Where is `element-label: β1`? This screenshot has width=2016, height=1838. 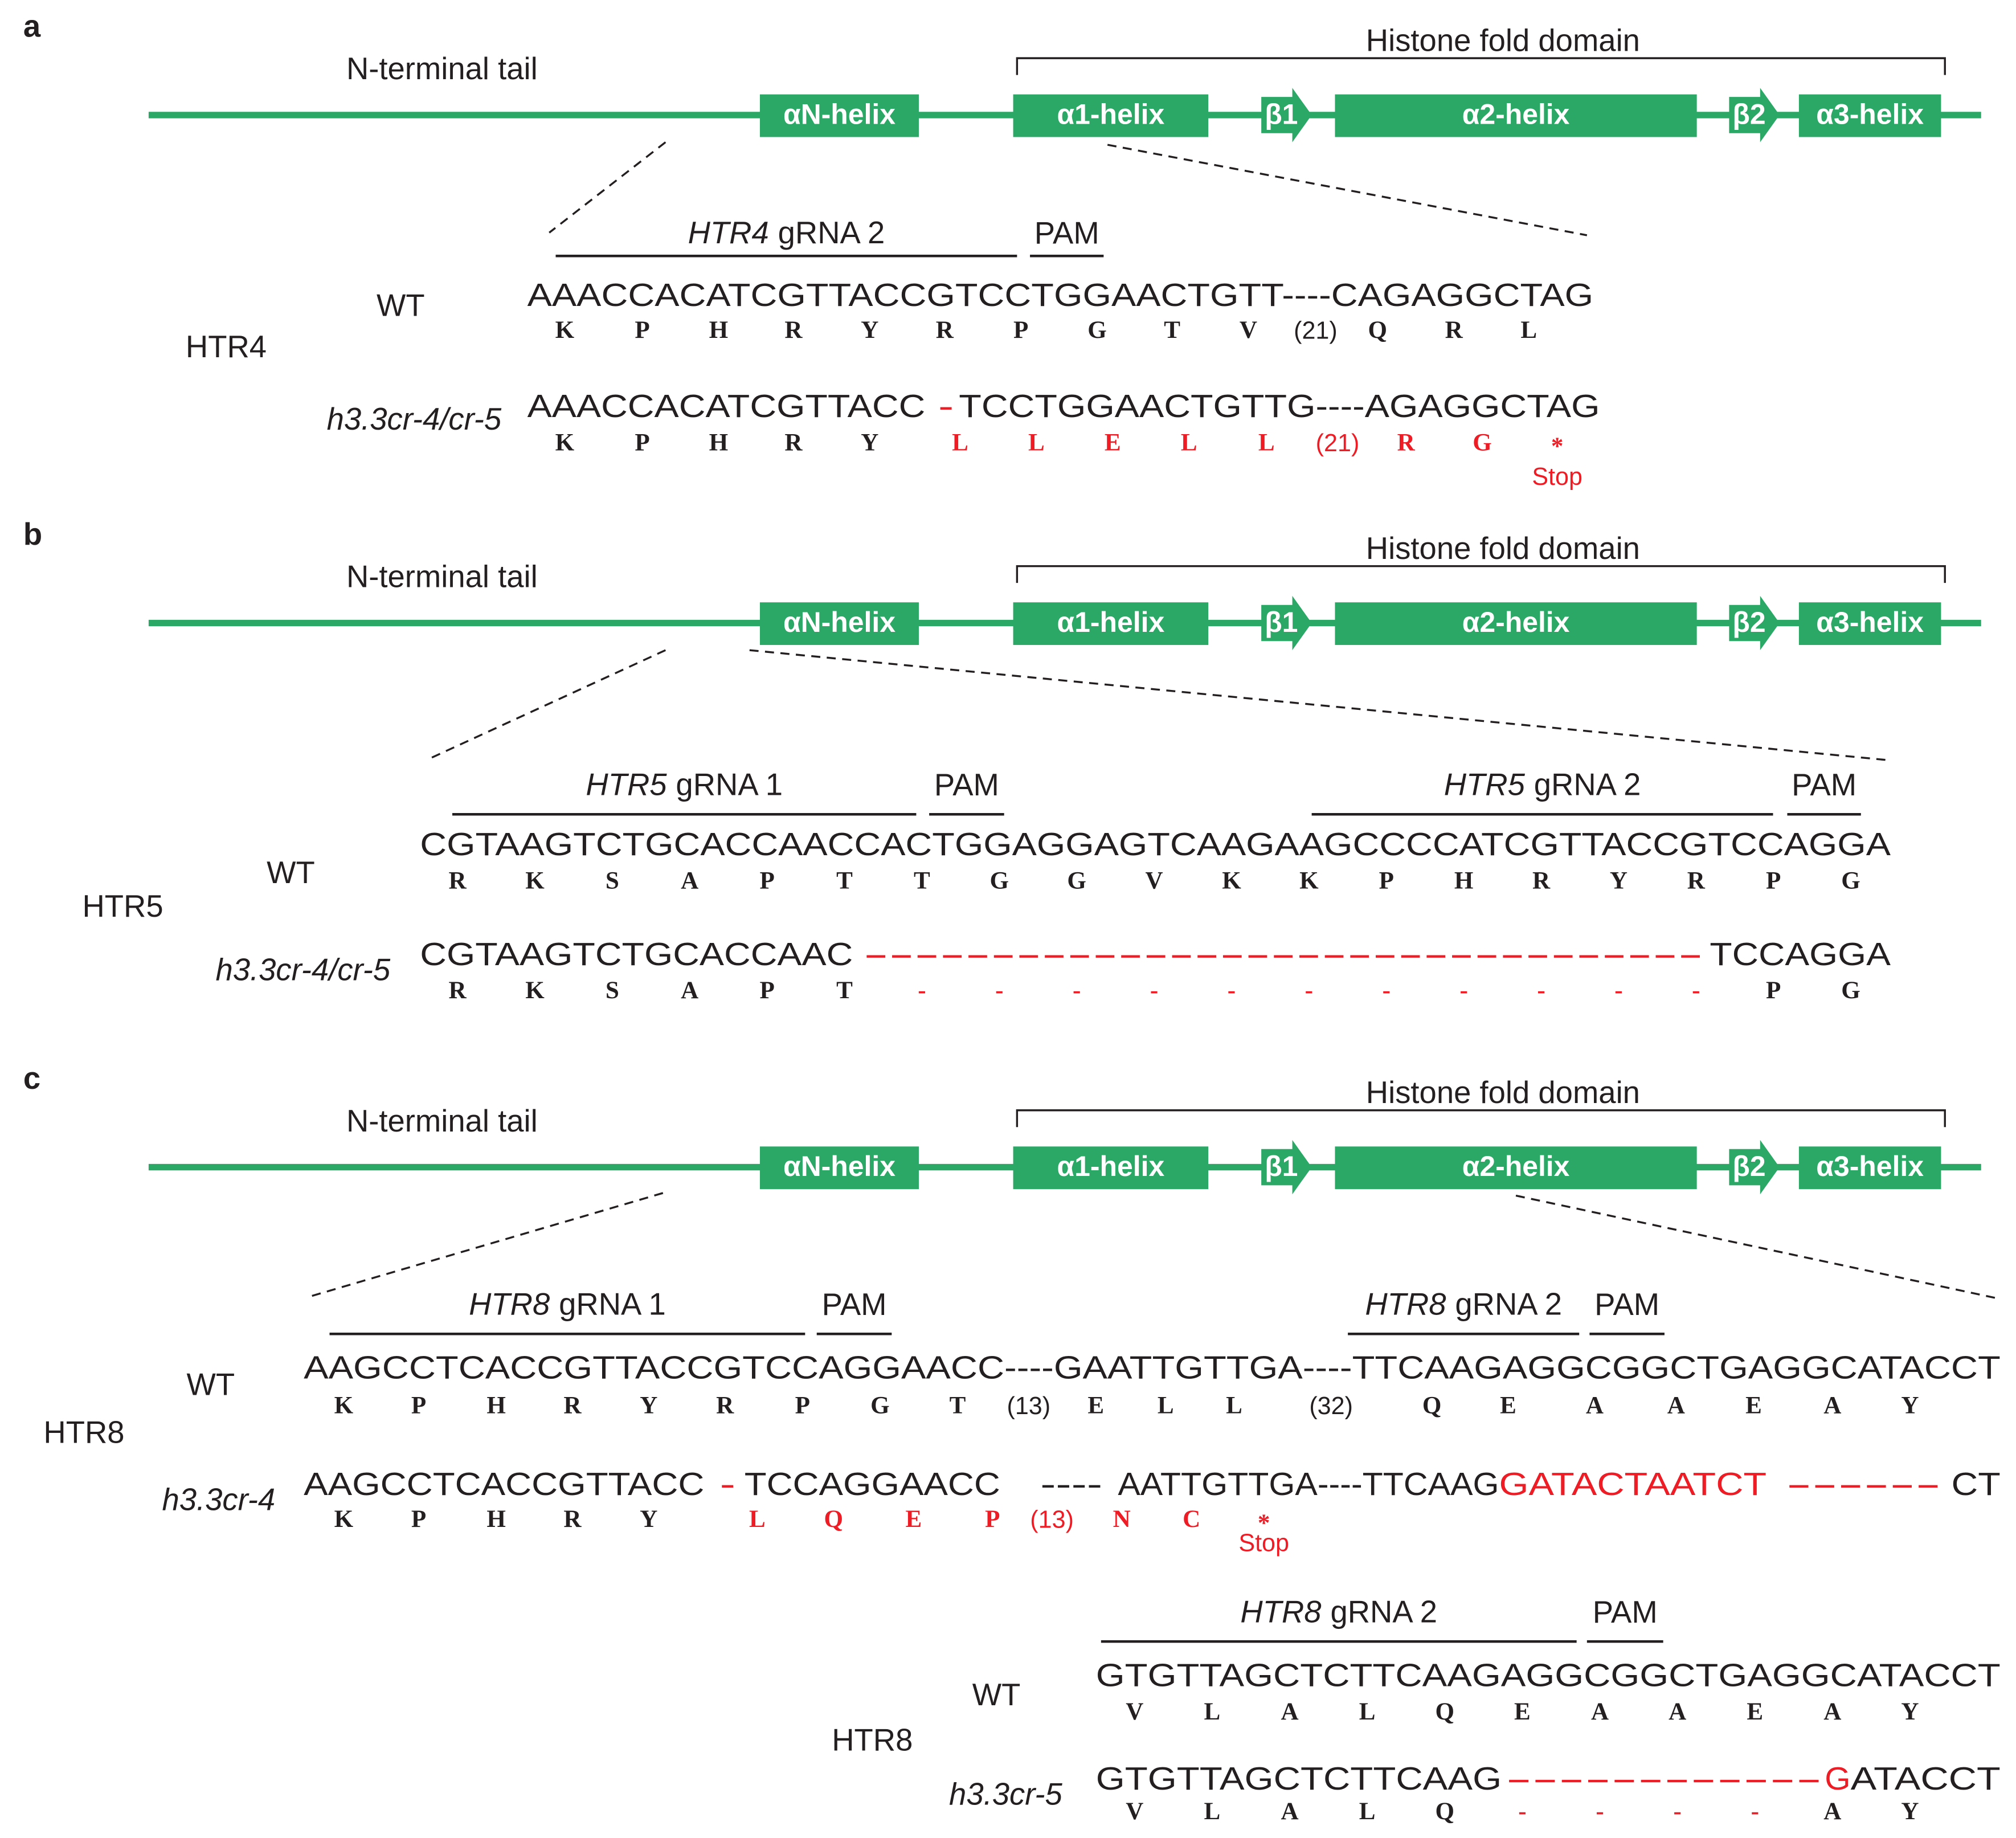 element-label: β1 is located at coordinates (1282, 114).